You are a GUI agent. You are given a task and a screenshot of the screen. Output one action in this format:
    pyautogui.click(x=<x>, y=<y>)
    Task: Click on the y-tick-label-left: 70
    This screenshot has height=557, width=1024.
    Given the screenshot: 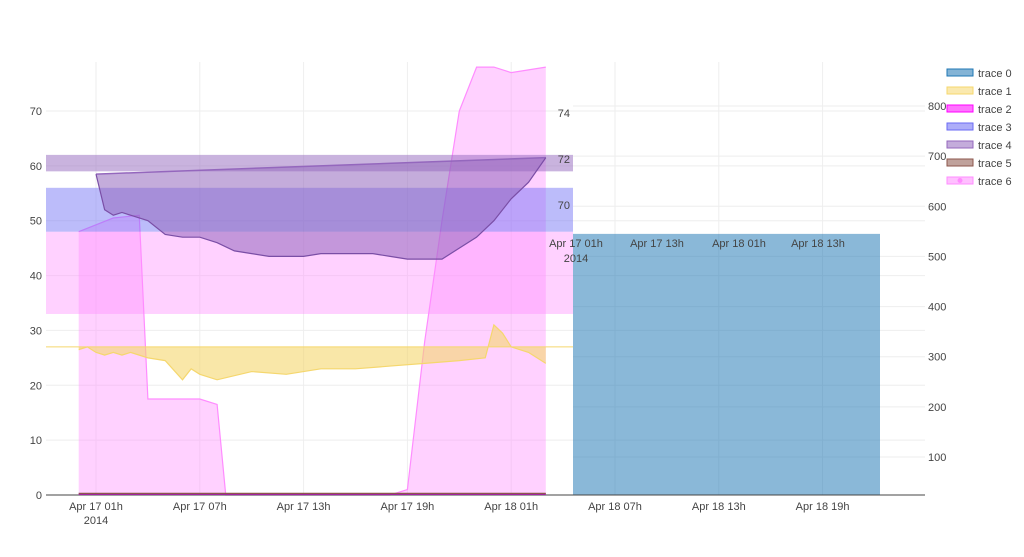 What is the action you would take?
    pyautogui.click(x=36, y=112)
    